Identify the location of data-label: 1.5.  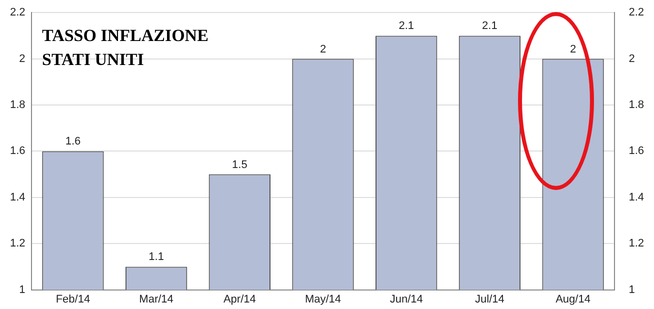
(240, 164).